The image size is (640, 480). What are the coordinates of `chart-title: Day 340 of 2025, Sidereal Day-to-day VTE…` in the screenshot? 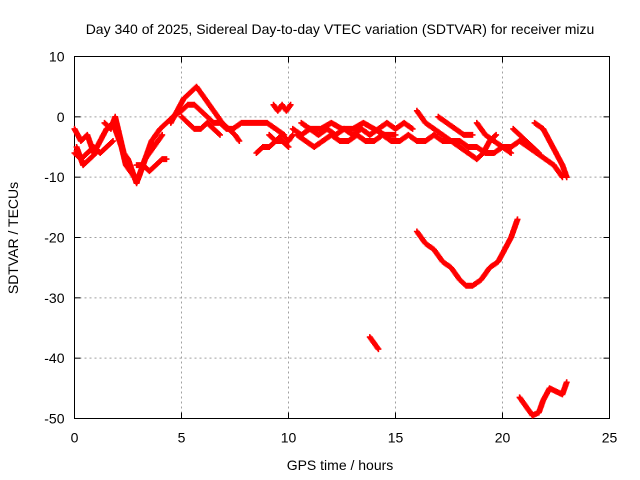 It's located at (340, 29).